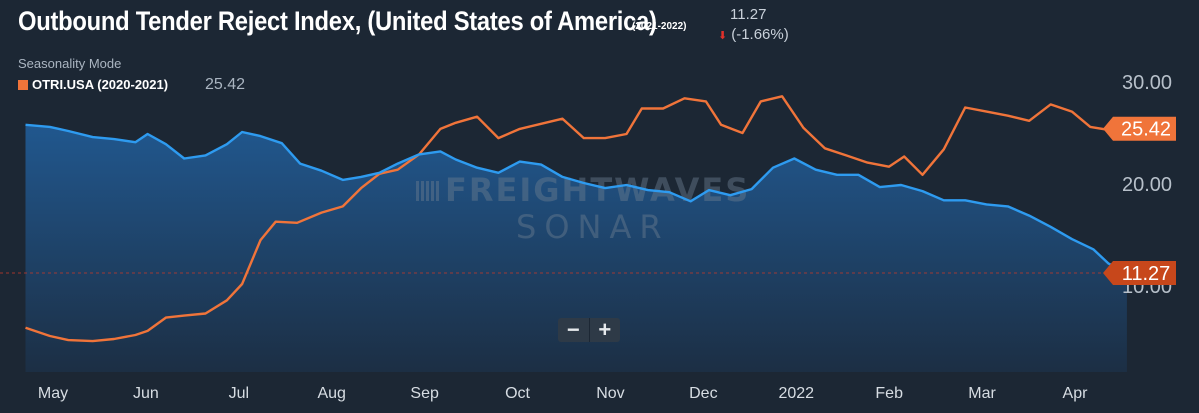 This screenshot has height=413, width=1199. Describe the element at coordinates (517, 393) in the screenshot. I see `x-tick-label: Oct` at that location.